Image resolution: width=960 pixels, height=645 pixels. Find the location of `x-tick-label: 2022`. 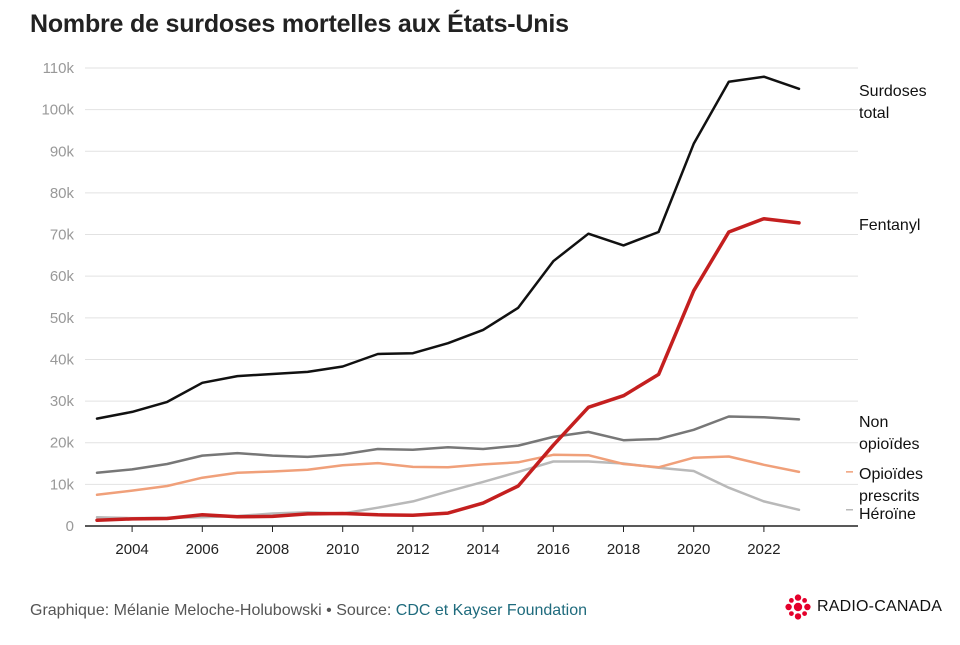

x-tick-label: 2022 is located at coordinates (763, 549).